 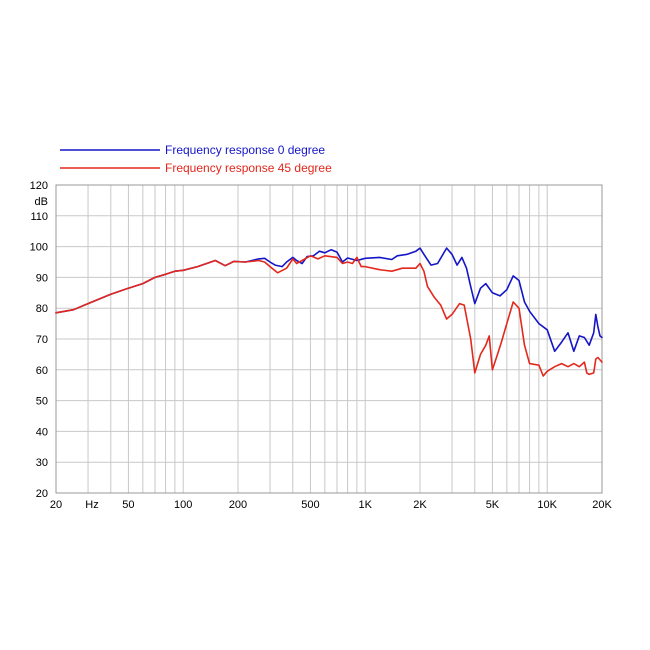 I want to click on x-tick-label: 20, so click(x=56, y=505).